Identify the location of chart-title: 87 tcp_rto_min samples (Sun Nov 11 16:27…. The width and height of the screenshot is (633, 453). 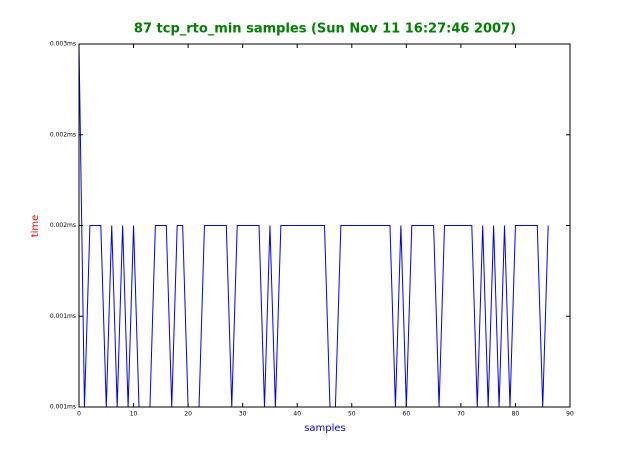
(325, 29).